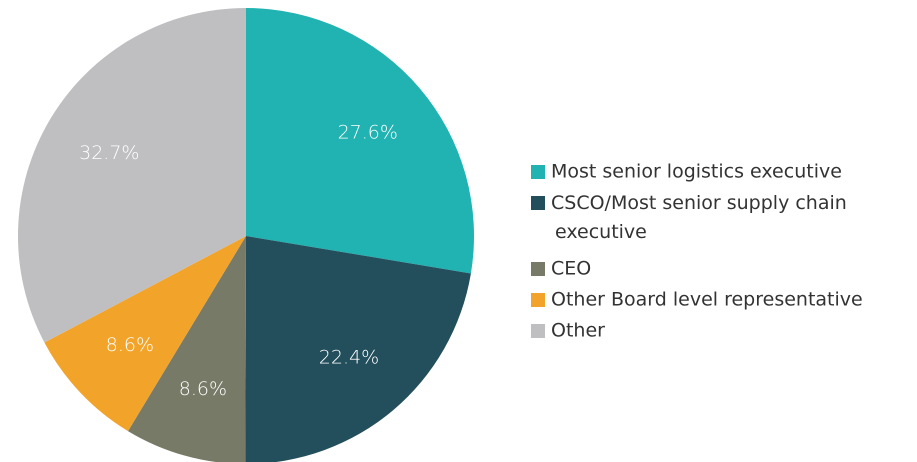 The image size is (917, 462). Describe the element at coordinates (601, 232) in the screenshot. I see `legend-line: executive` at that location.